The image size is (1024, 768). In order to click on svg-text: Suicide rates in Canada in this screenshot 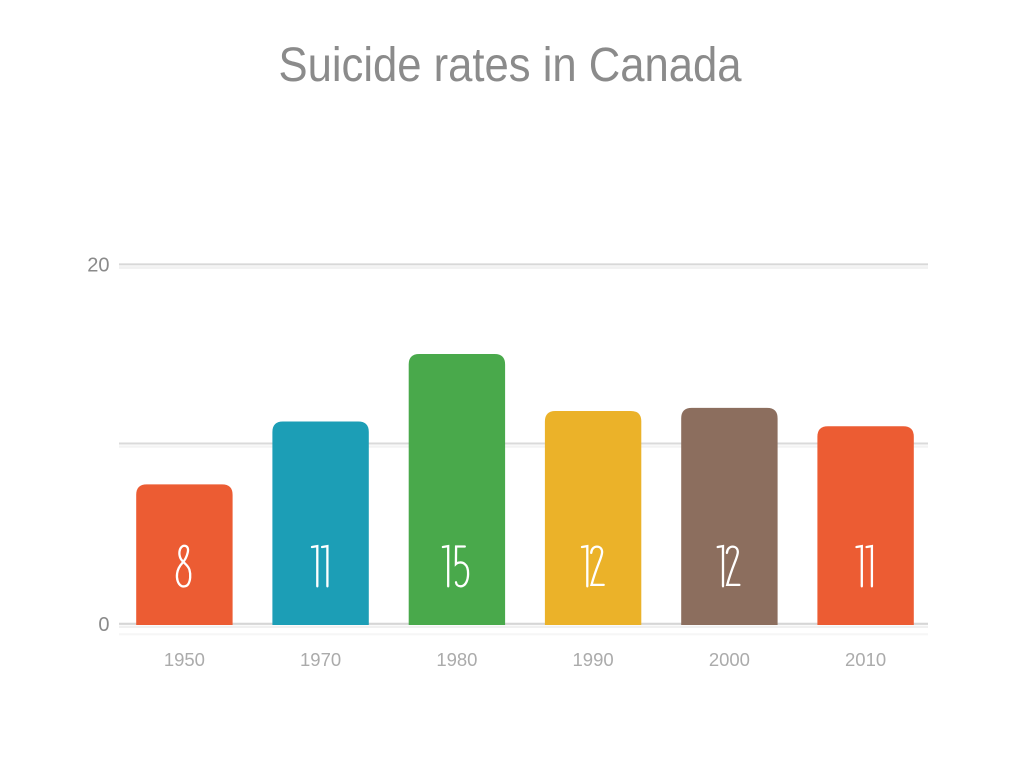, I will do `click(510, 65)`.